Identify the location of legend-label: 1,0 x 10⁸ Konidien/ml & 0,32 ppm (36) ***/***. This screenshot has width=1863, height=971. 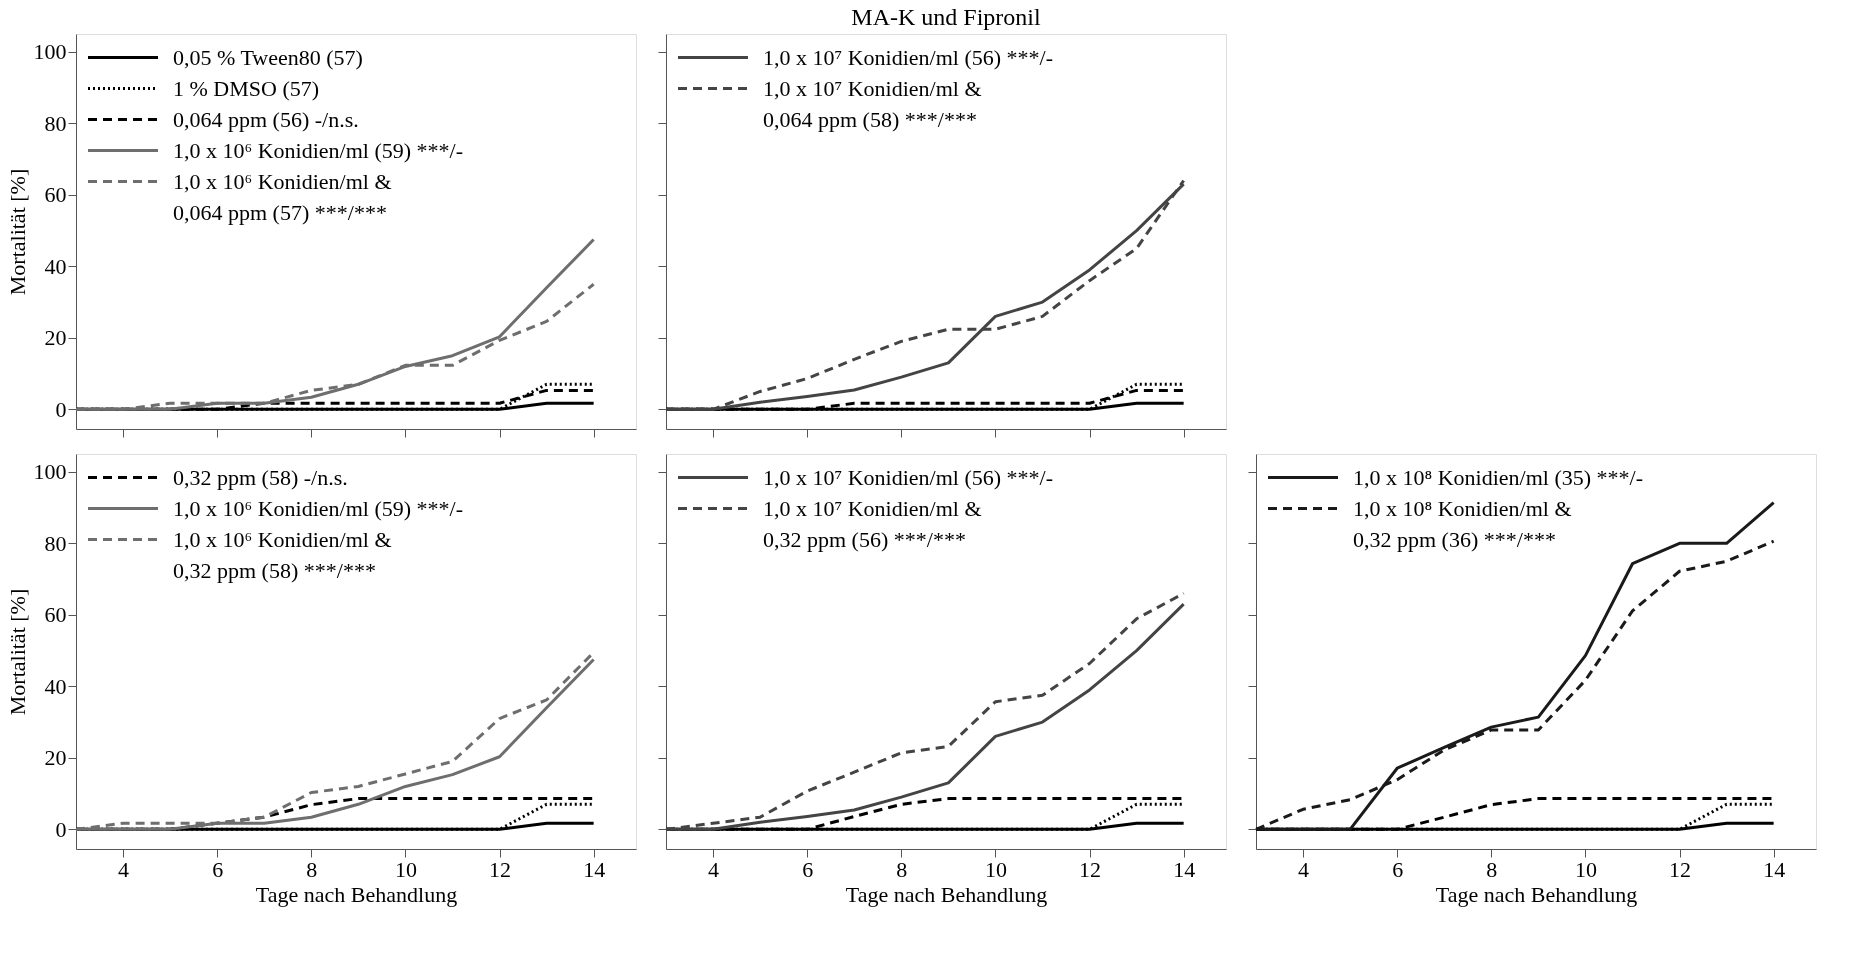
(1462, 523).